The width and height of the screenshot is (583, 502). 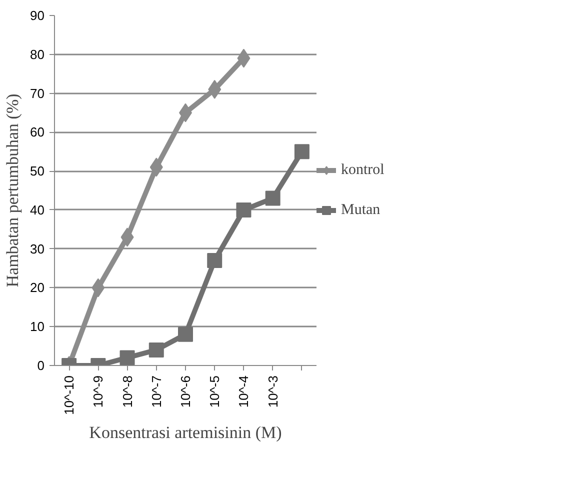 What do you see at coordinates (360, 210) in the screenshot?
I see `legend-label: Mutan` at bounding box center [360, 210].